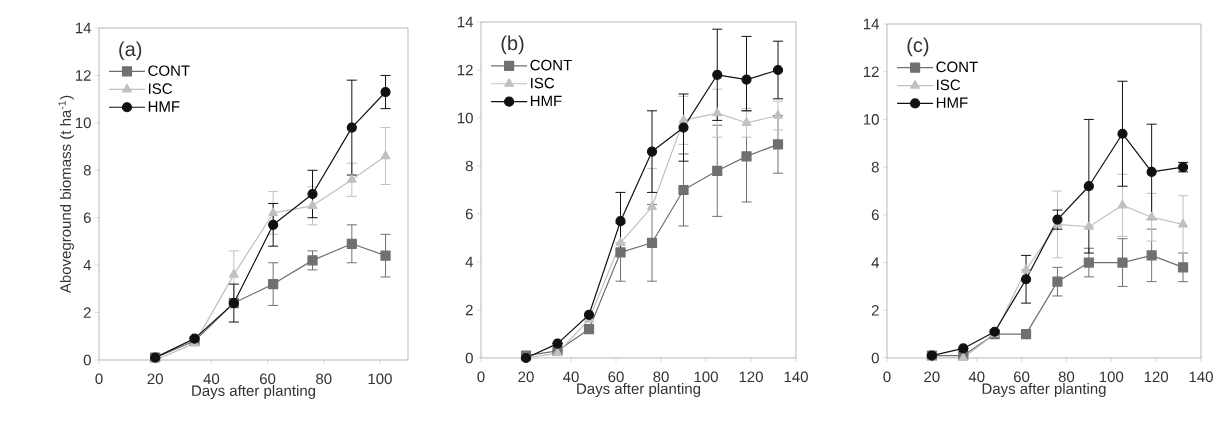 The height and width of the screenshot is (423, 1221). I want to click on annotation: (c), so click(918, 47).